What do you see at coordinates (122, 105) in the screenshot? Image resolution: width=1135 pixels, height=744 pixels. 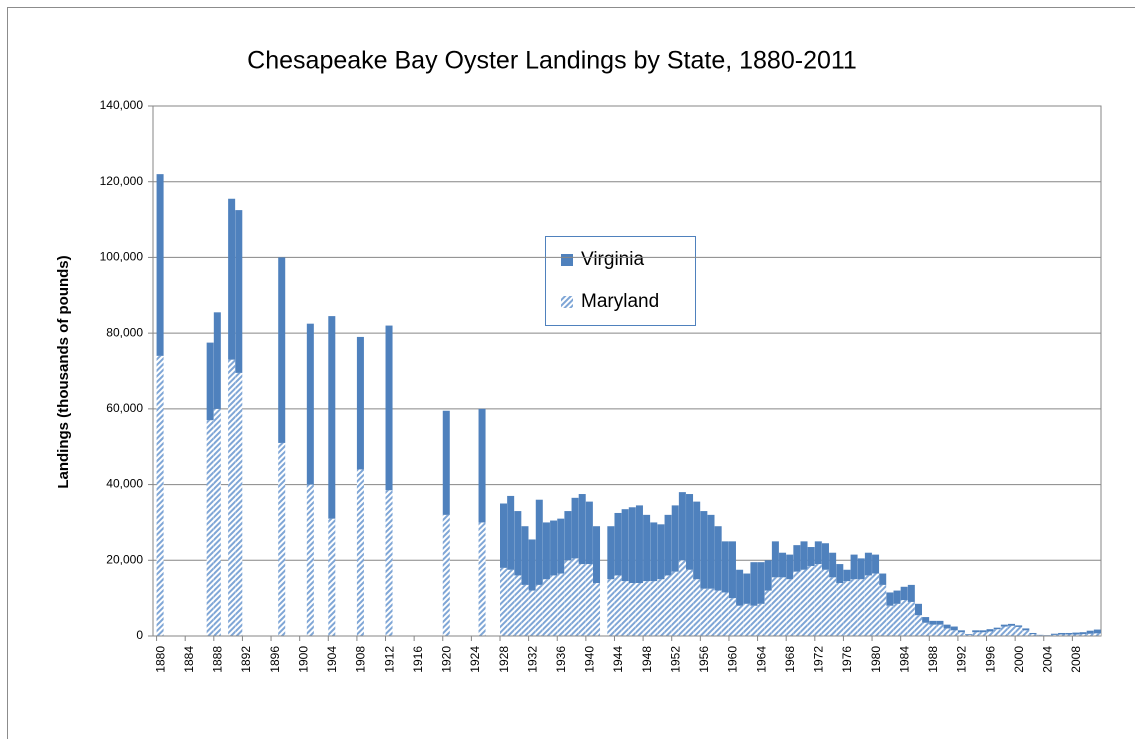 I see `y-tick-label: 140,000` at bounding box center [122, 105].